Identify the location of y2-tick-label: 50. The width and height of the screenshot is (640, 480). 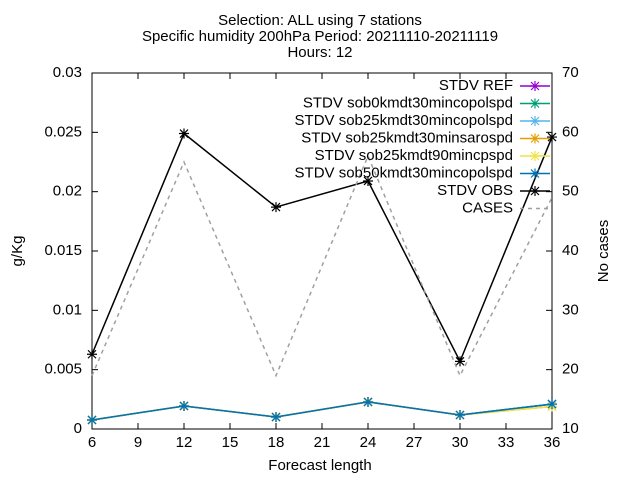
(570, 191).